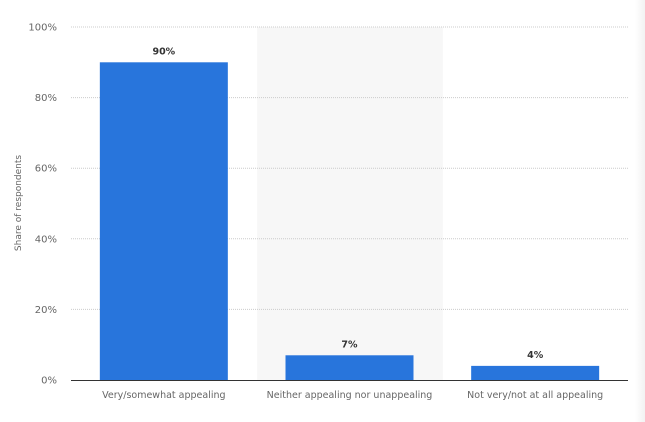  What do you see at coordinates (19, 203) in the screenshot?
I see `y-axis-title: Share of respondents` at bounding box center [19, 203].